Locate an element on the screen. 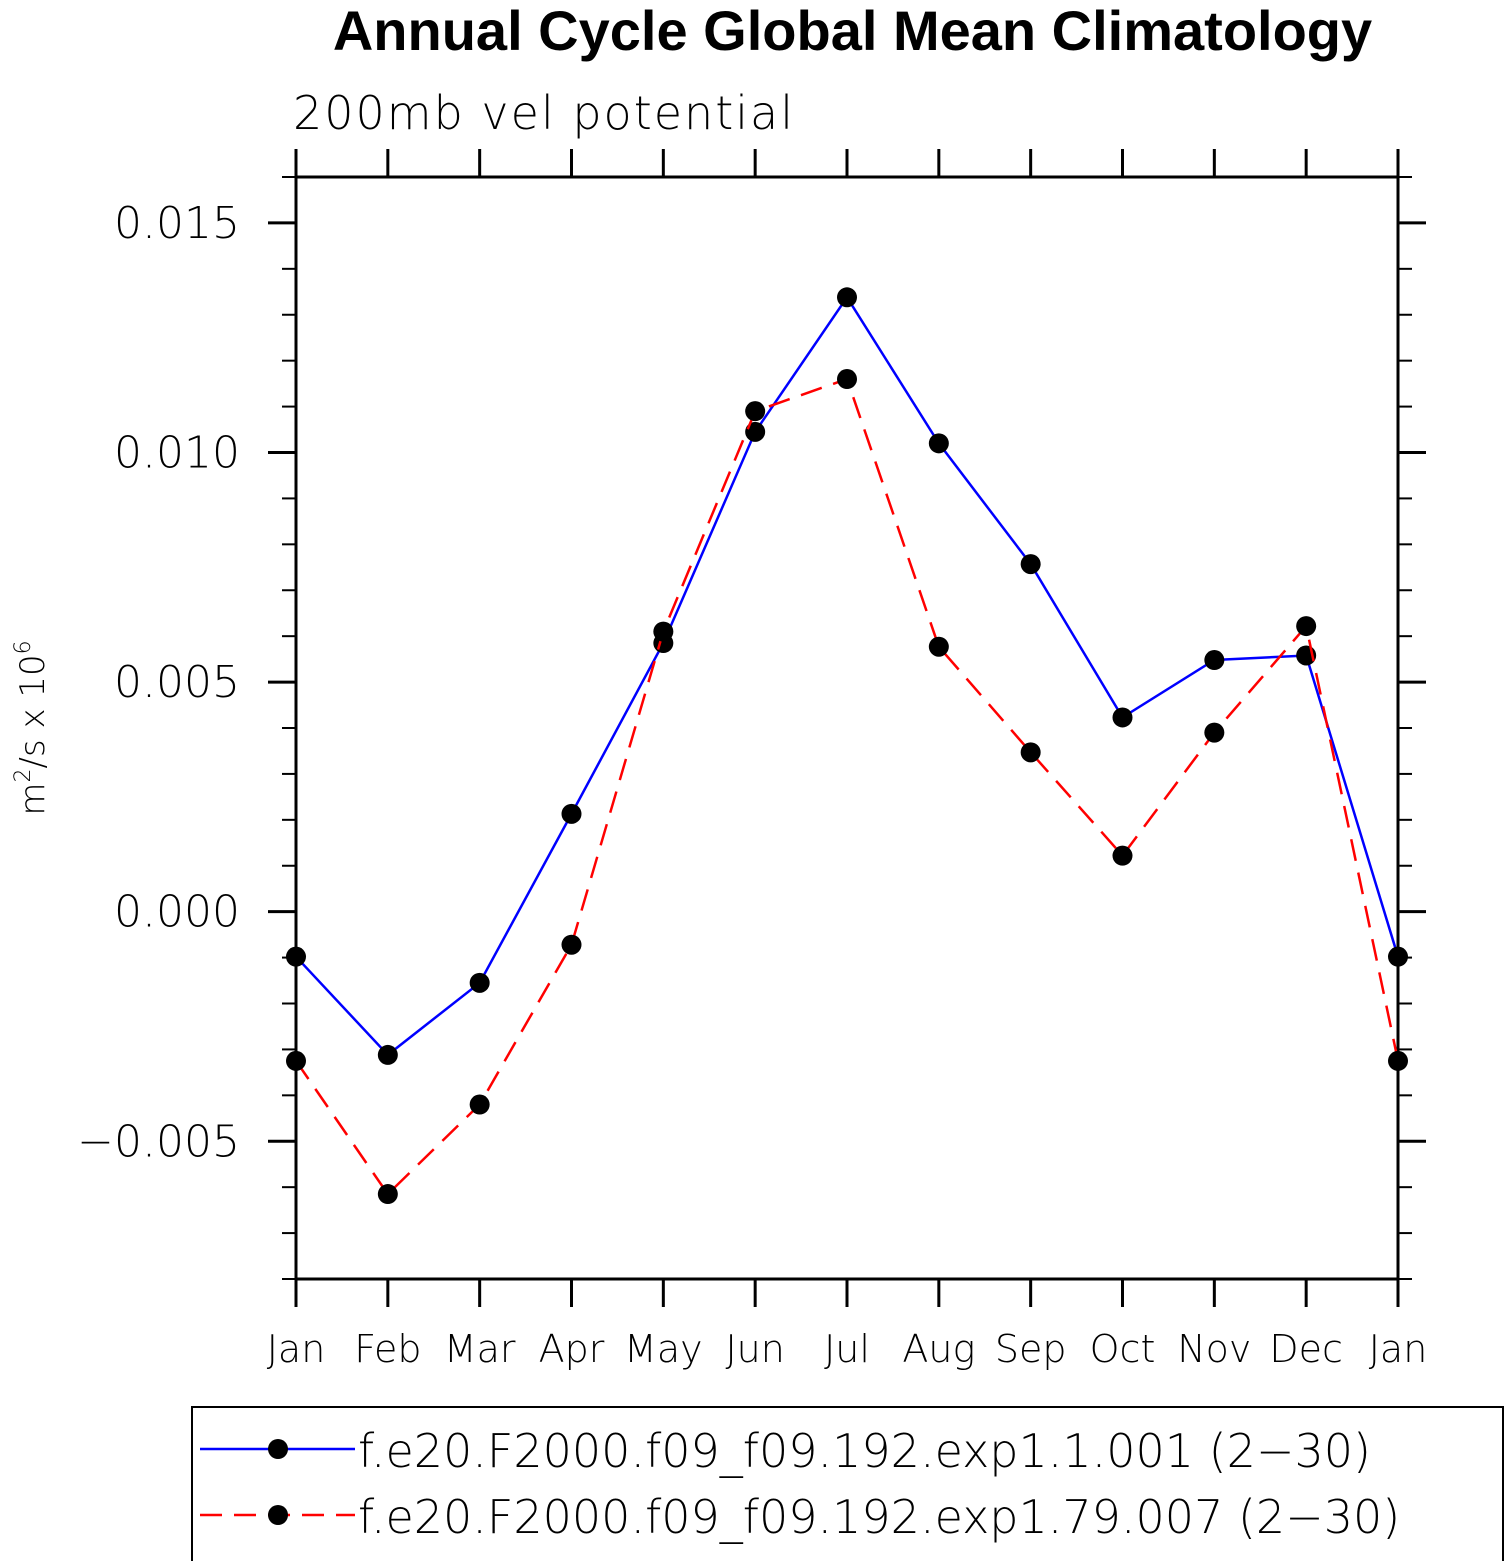 This screenshot has width=1510, height=1561. x-tick-label: Mar is located at coordinates (480, 1349).